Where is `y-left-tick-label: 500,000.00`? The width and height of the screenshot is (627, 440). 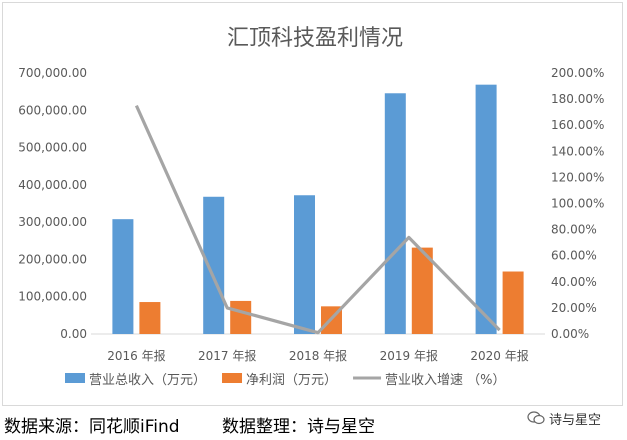
y-left-tick-label: 500,000.00 is located at coordinates (52, 148).